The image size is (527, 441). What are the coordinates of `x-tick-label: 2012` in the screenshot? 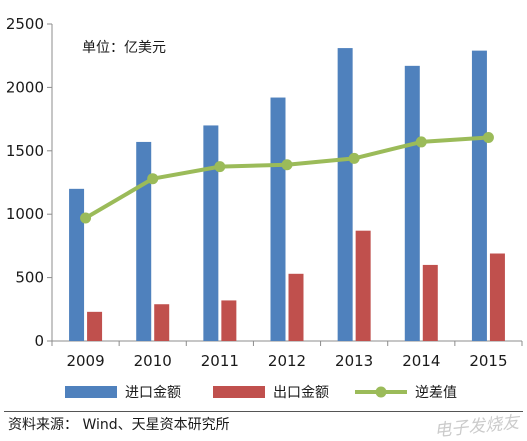 It's located at (287, 361).